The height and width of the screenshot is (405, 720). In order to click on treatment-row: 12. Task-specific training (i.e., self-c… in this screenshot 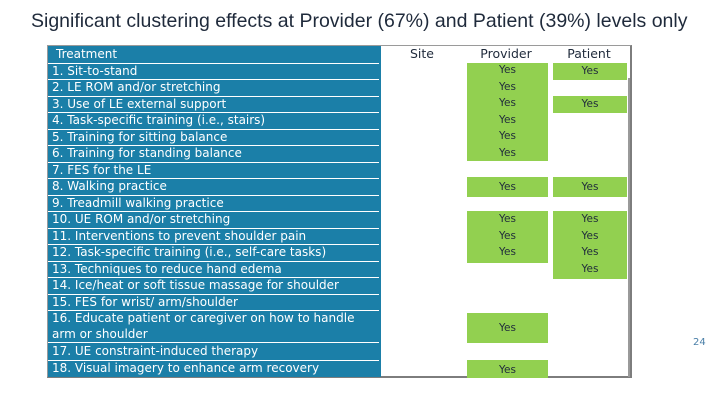, I will do `click(213, 253)`.